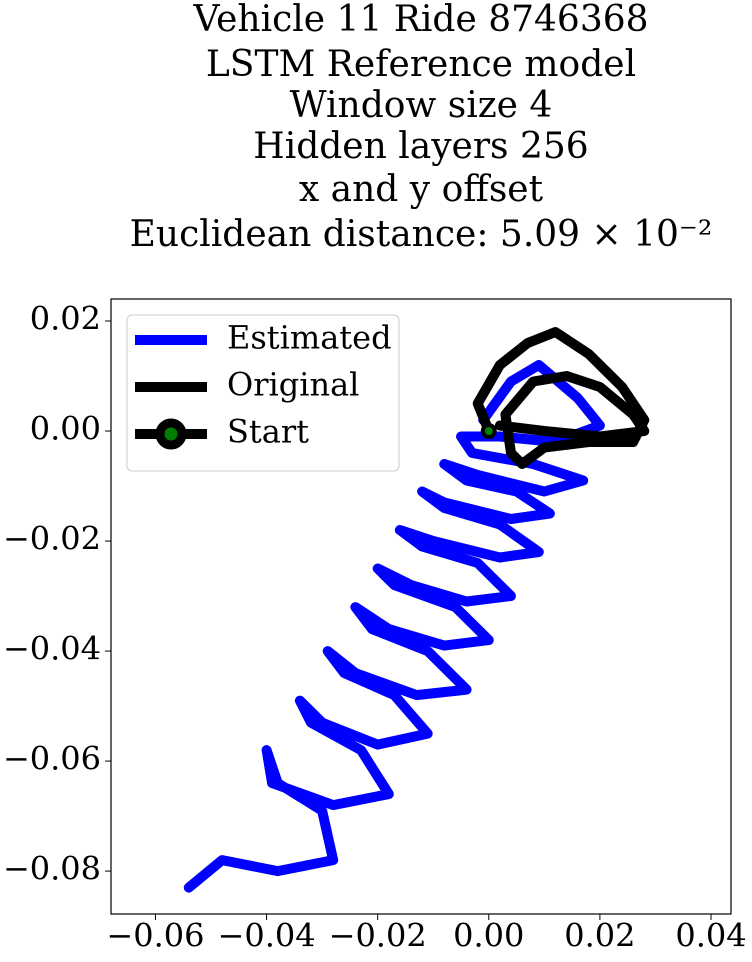 Image resolution: width=752 pixels, height=962 pixels. I want to click on x-tick-label: −0.06, so click(155, 936).